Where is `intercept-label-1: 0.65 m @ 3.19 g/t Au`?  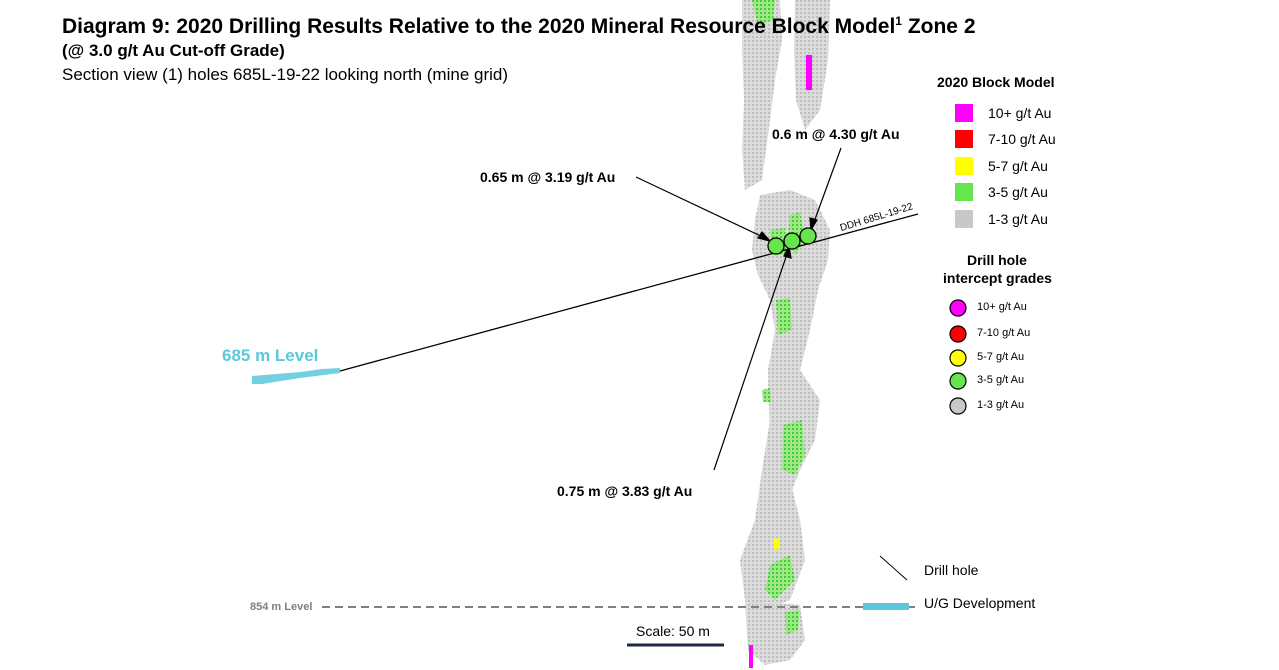
intercept-label-1: 0.65 m @ 3.19 g/t Au is located at coordinates (548, 177).